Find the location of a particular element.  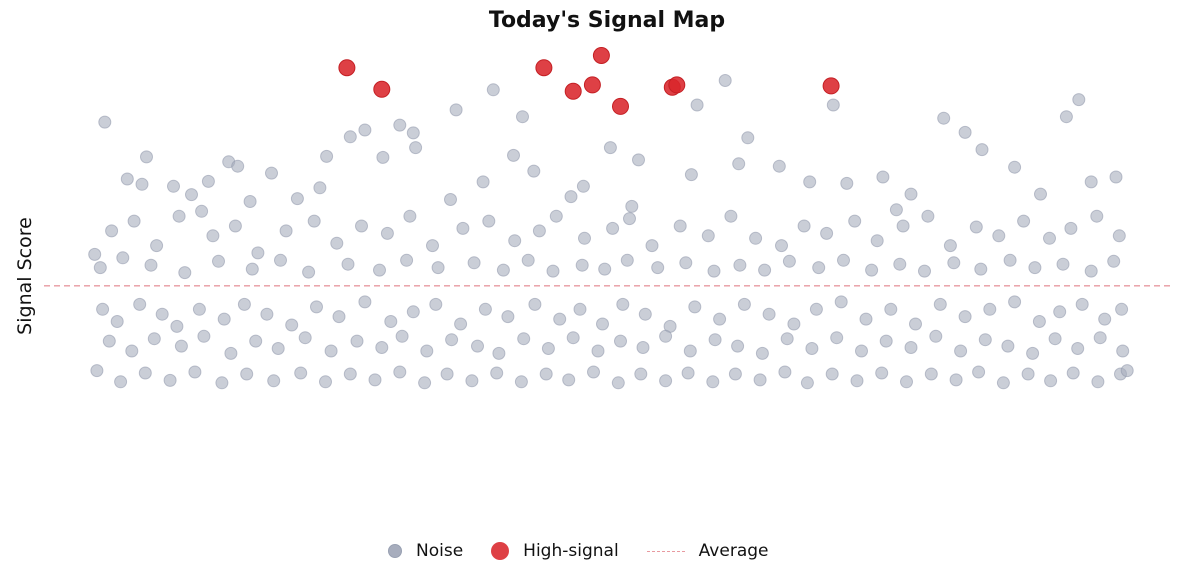

legend-noise-marker is located at coordinates (395, 551).